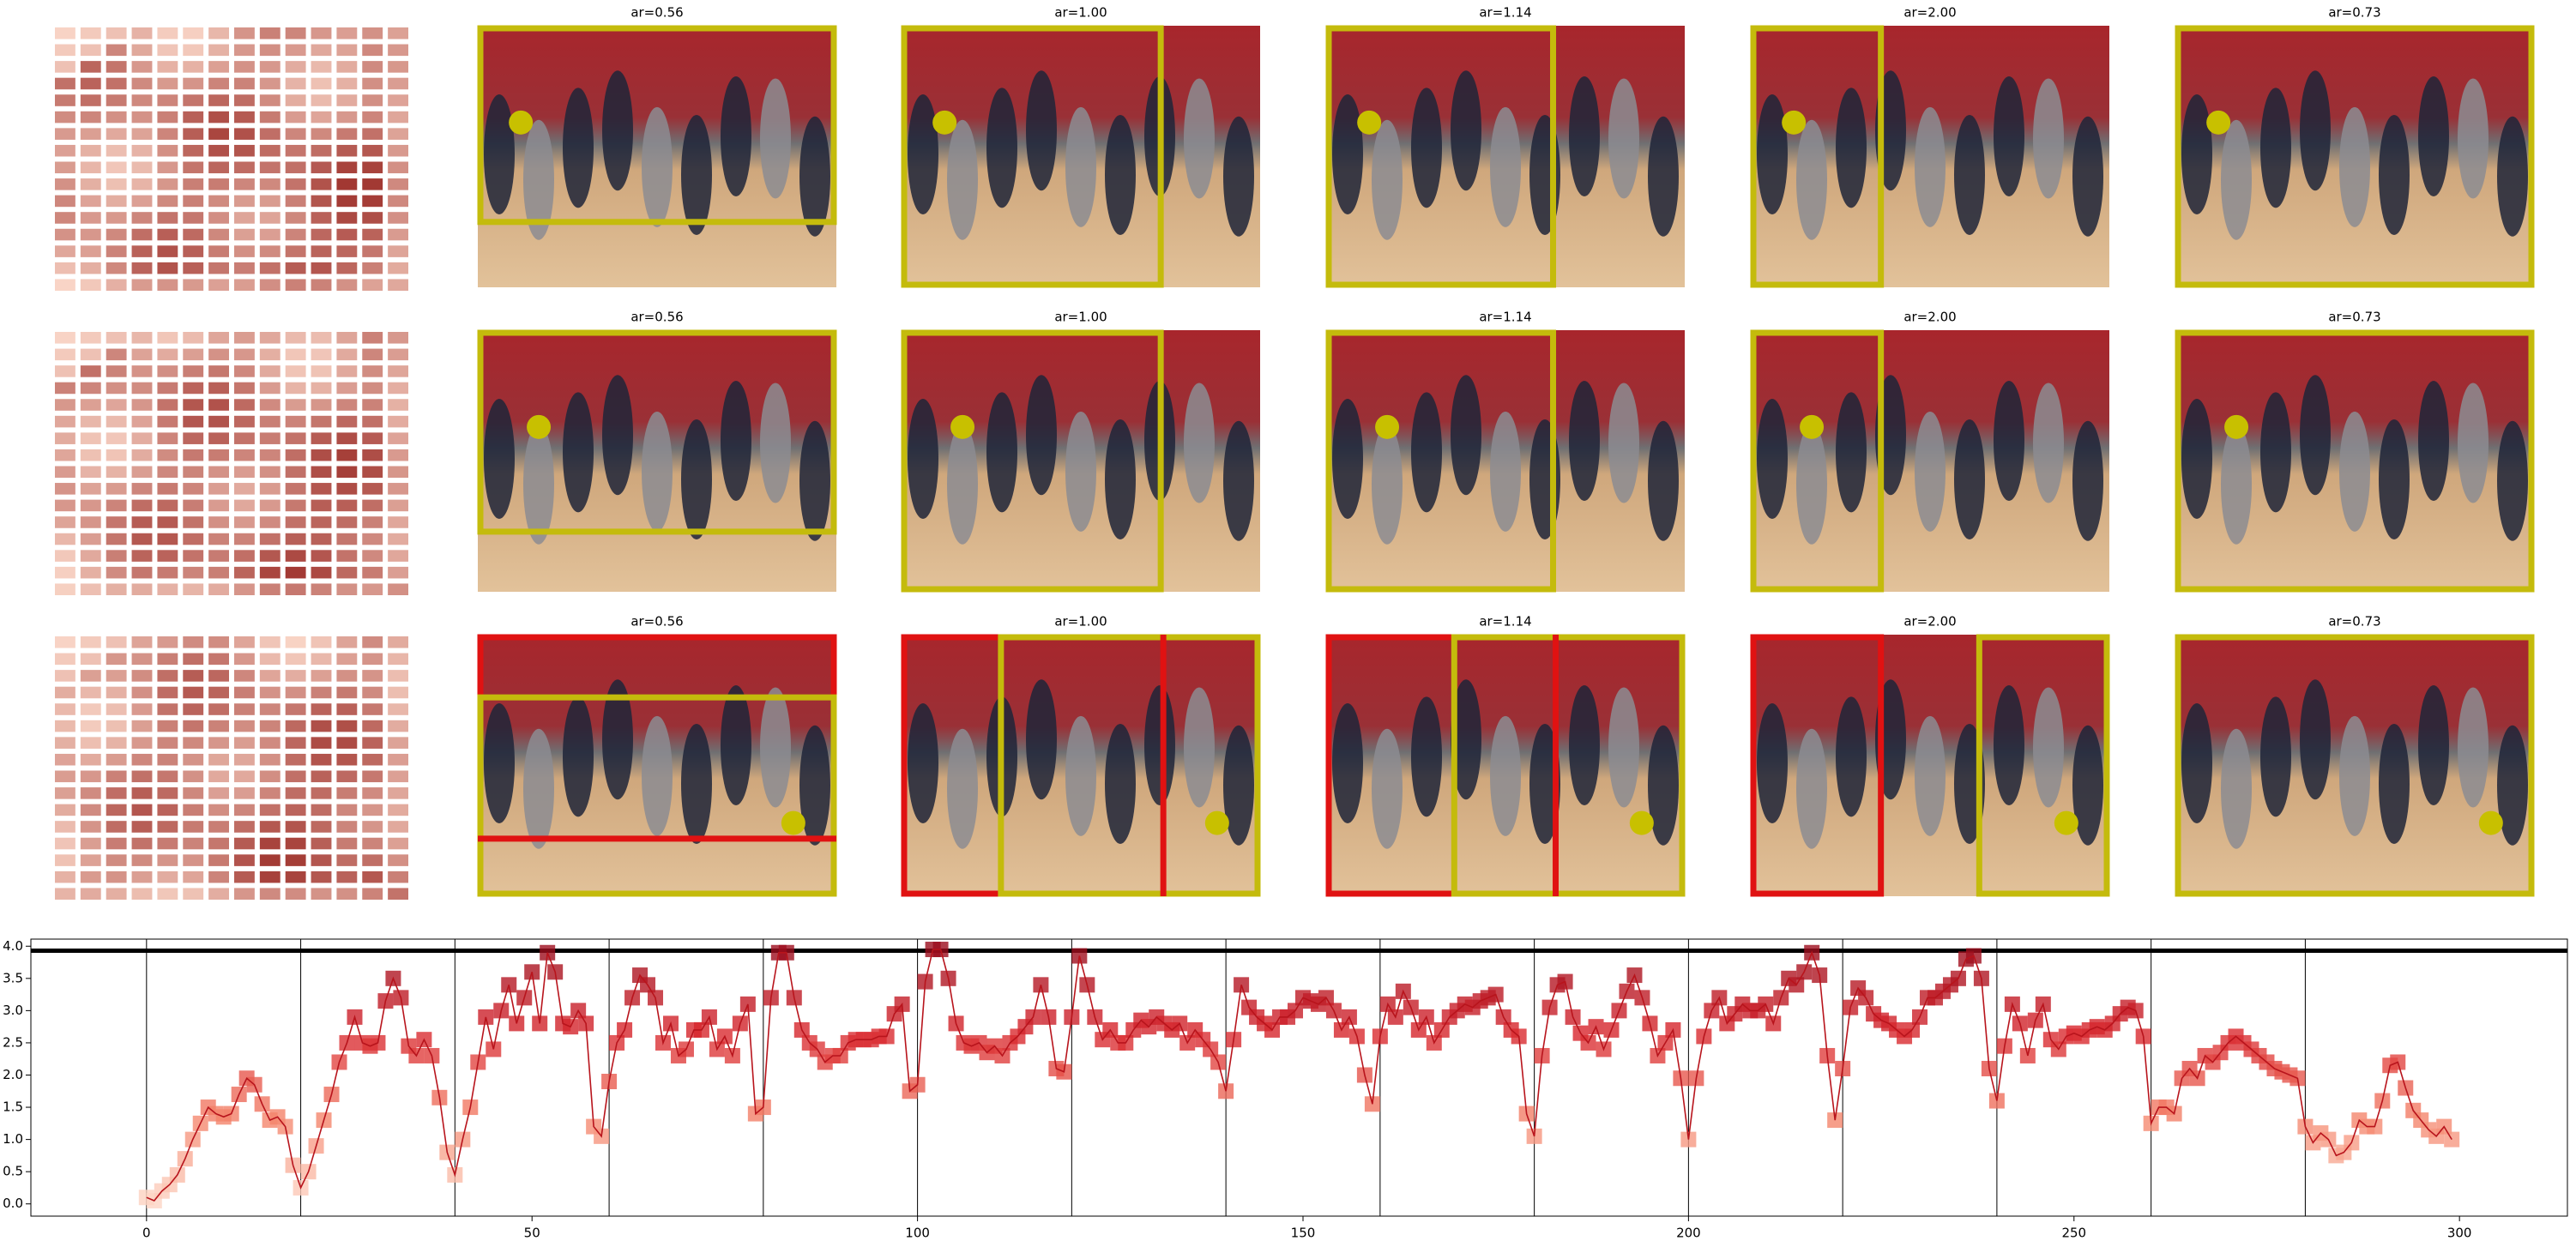 This screenshot has width=2576, height=1241. I want to click on y-tick-label: 3.5, so click(13, 978).